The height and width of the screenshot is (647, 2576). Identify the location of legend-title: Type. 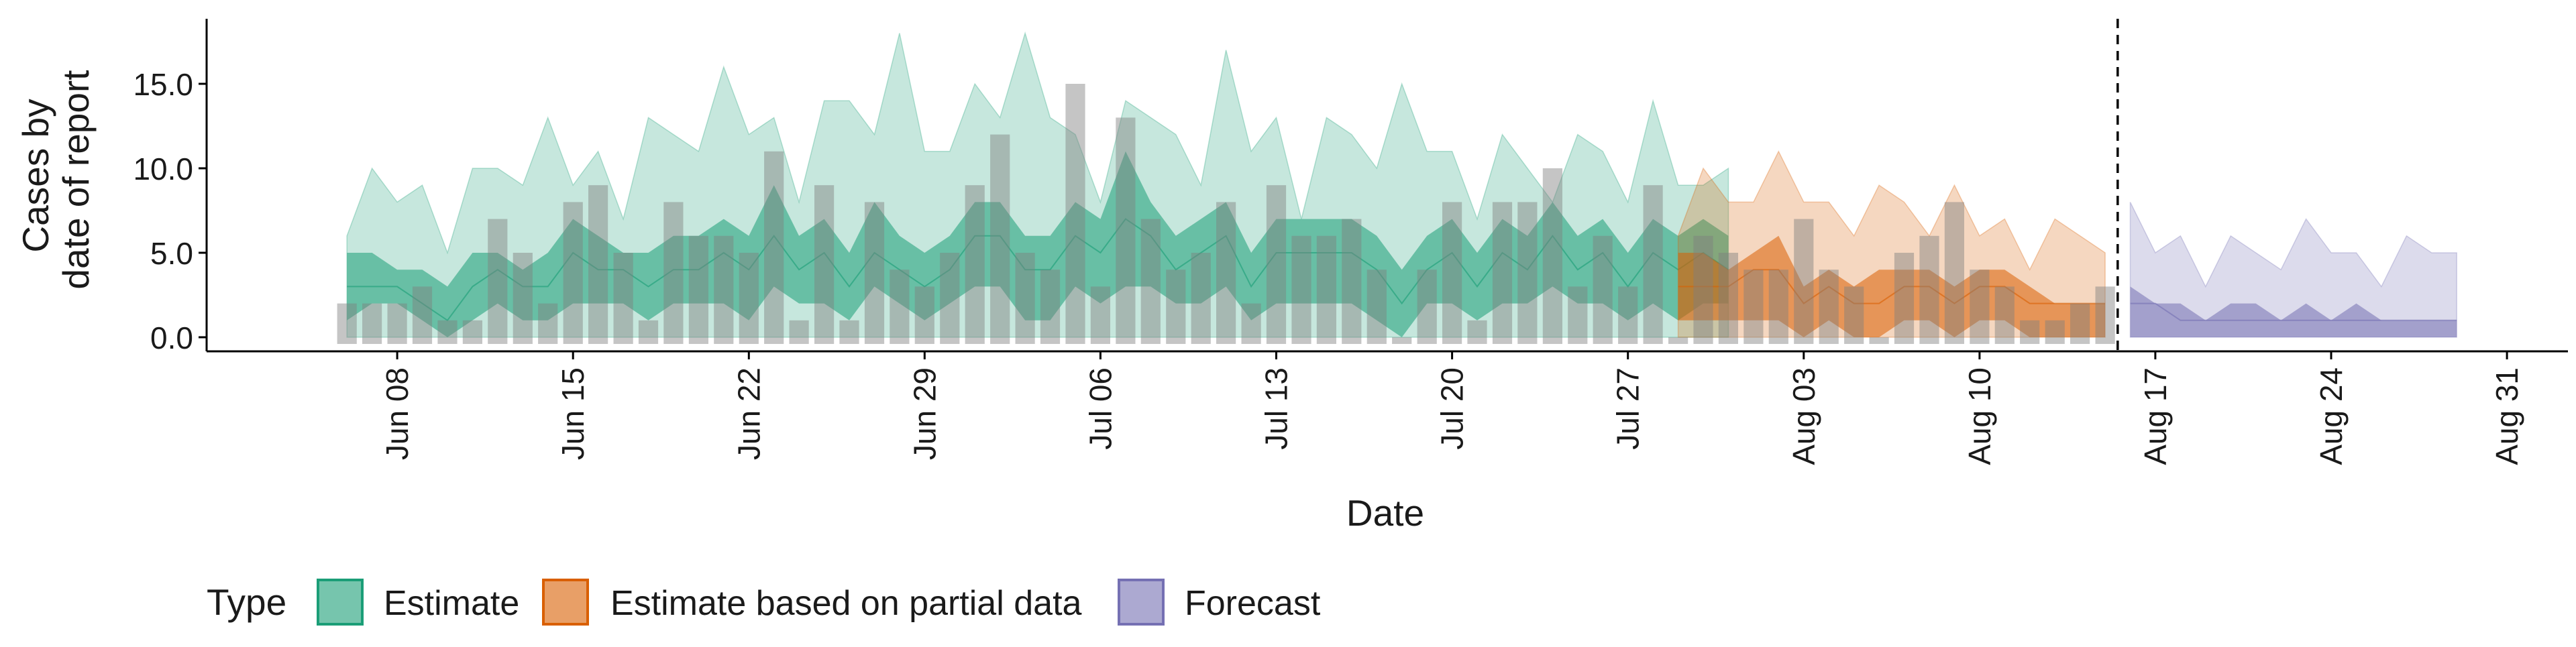
(246, 602).